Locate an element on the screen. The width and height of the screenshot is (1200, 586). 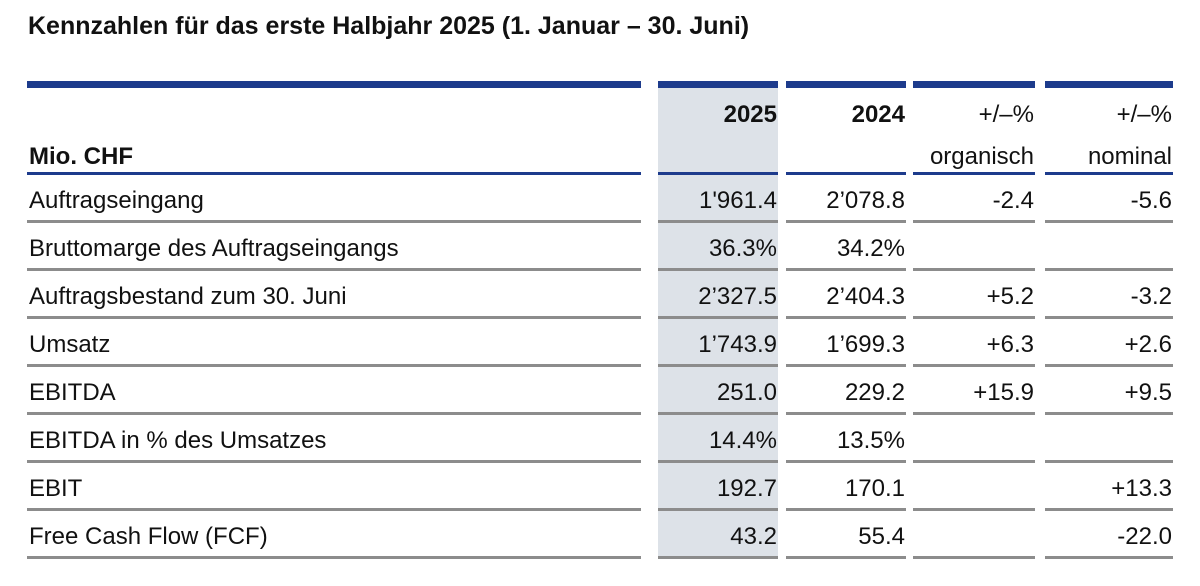
value-2024: 2’404.3 is located at coordinates (865, 296).